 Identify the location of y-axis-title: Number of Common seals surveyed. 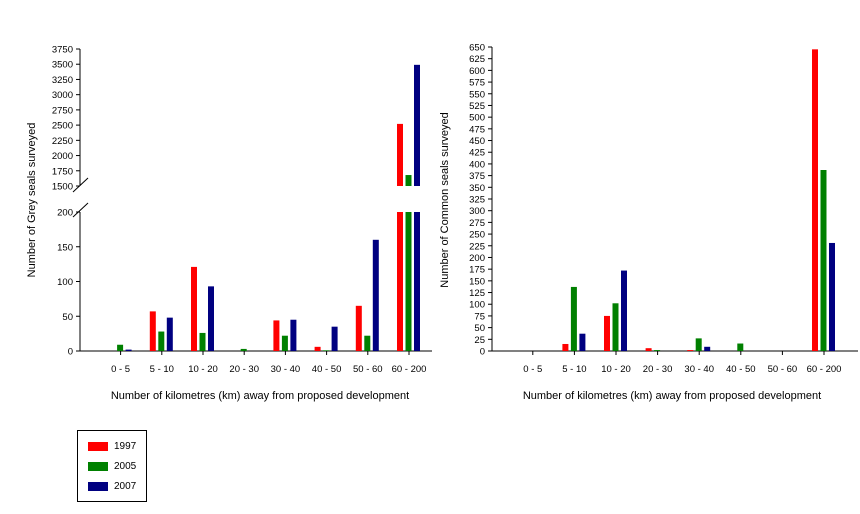
(445, 199).